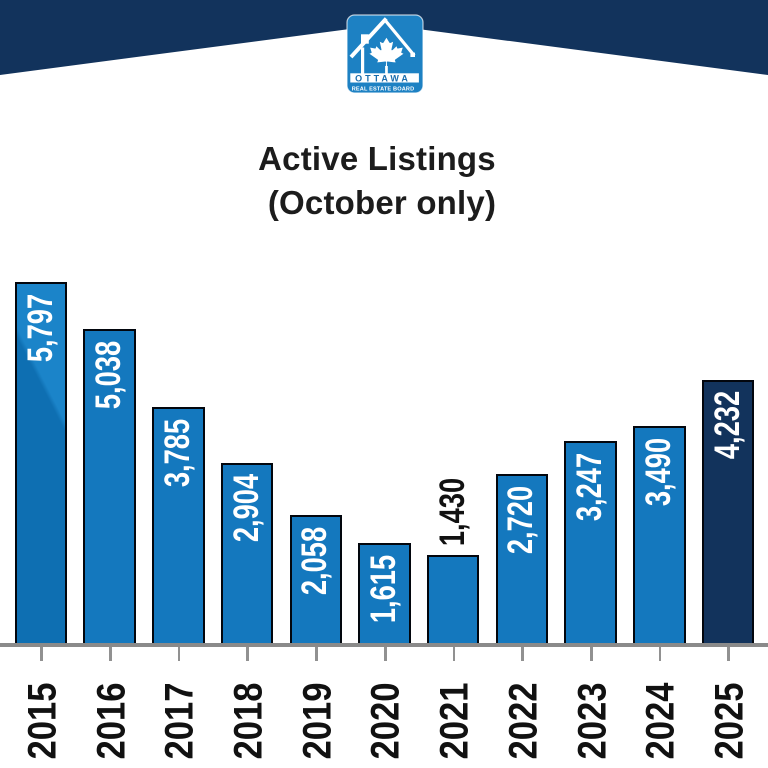 The image size is (768, 768). I want to click on svg-text: REAL ESTATE BOARD, so click(383, 89).